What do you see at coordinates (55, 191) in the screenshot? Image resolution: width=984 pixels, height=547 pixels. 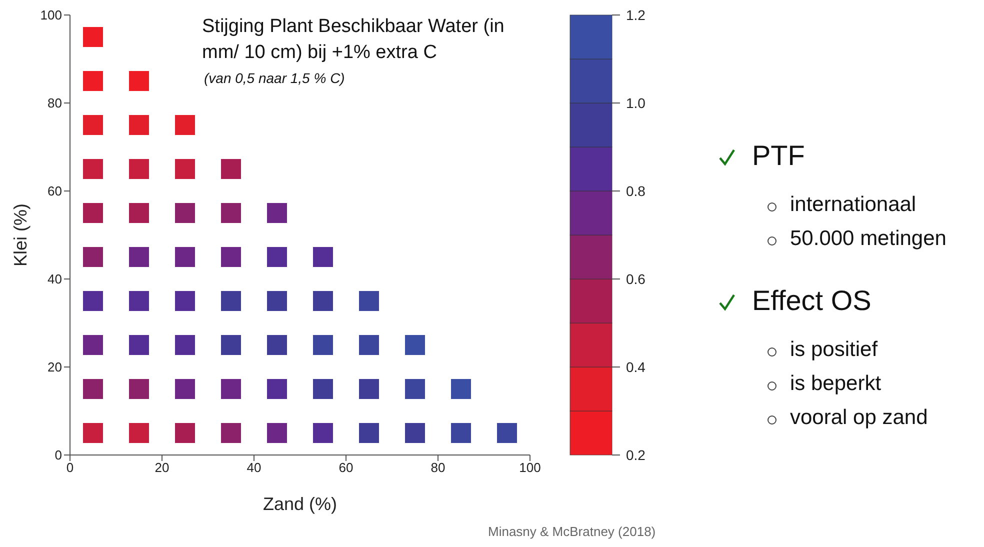 I see `y-tick-label: 60` at bounding box center [55, 191].